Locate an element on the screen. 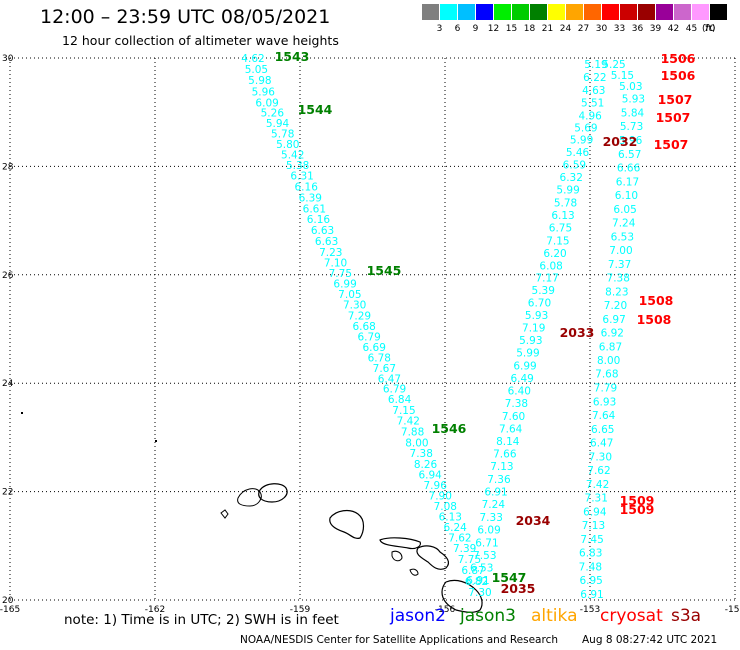 The width and height of the screenshot is (740, 650). wave-height-value: 6.97 is located at coordinates (613, 320).